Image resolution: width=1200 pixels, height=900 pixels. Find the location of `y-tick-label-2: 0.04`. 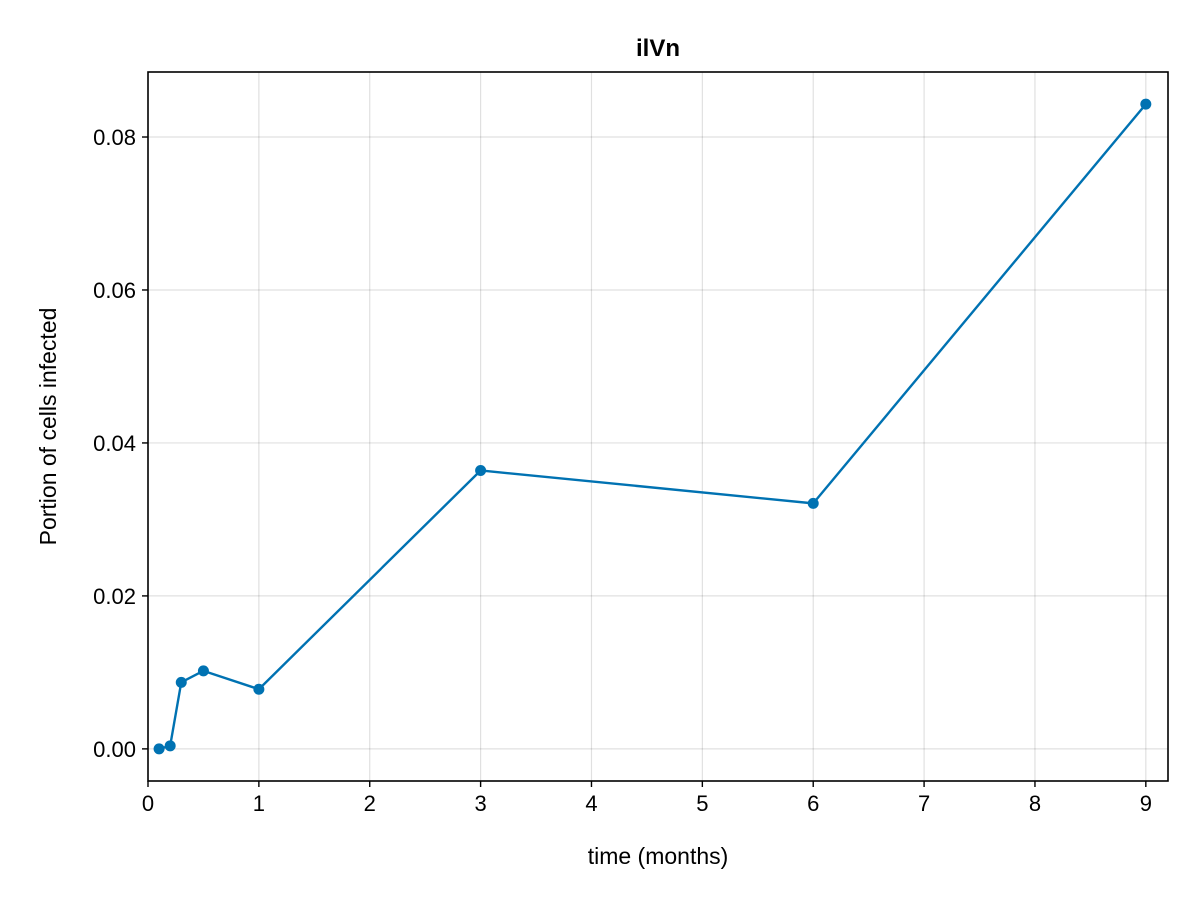

y-tick-label-2: 0.04 is located at coordinates (114, 443).